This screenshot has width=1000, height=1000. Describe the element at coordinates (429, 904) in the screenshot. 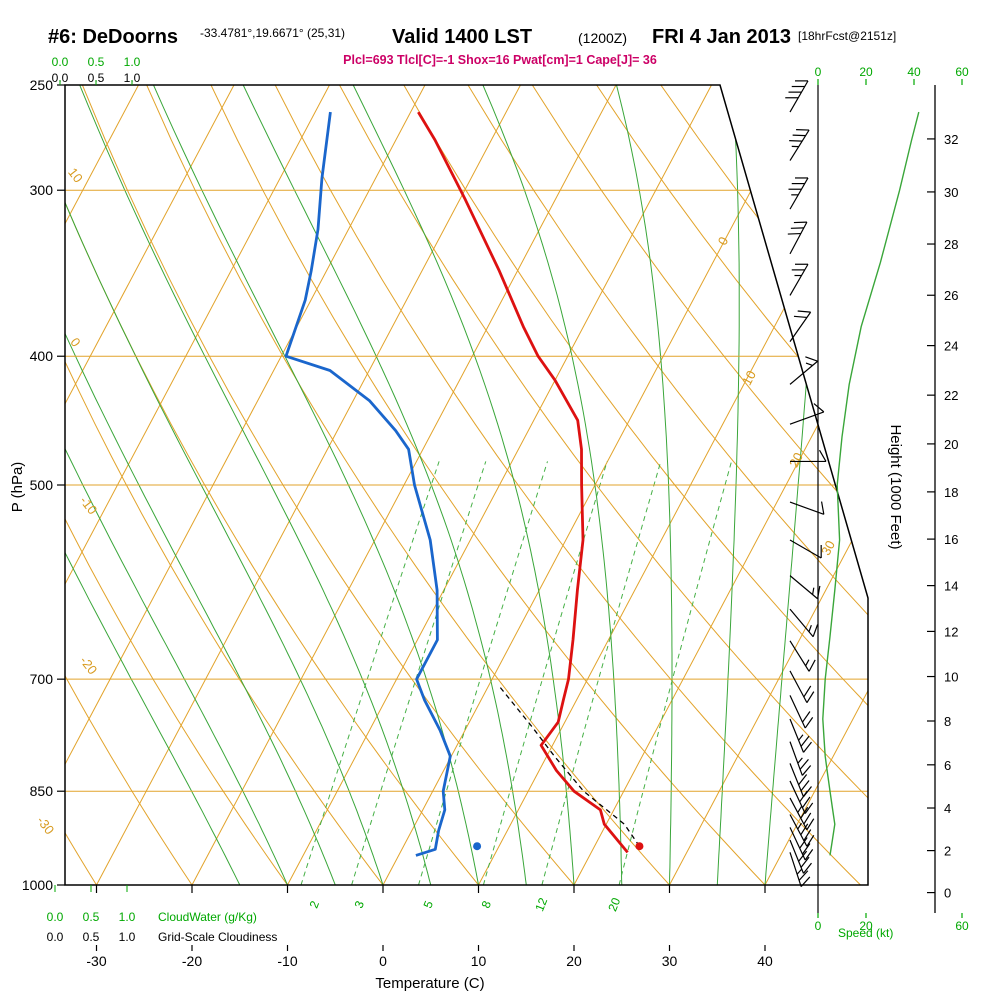

I see `mixing-ratio-label: 5` at that location.